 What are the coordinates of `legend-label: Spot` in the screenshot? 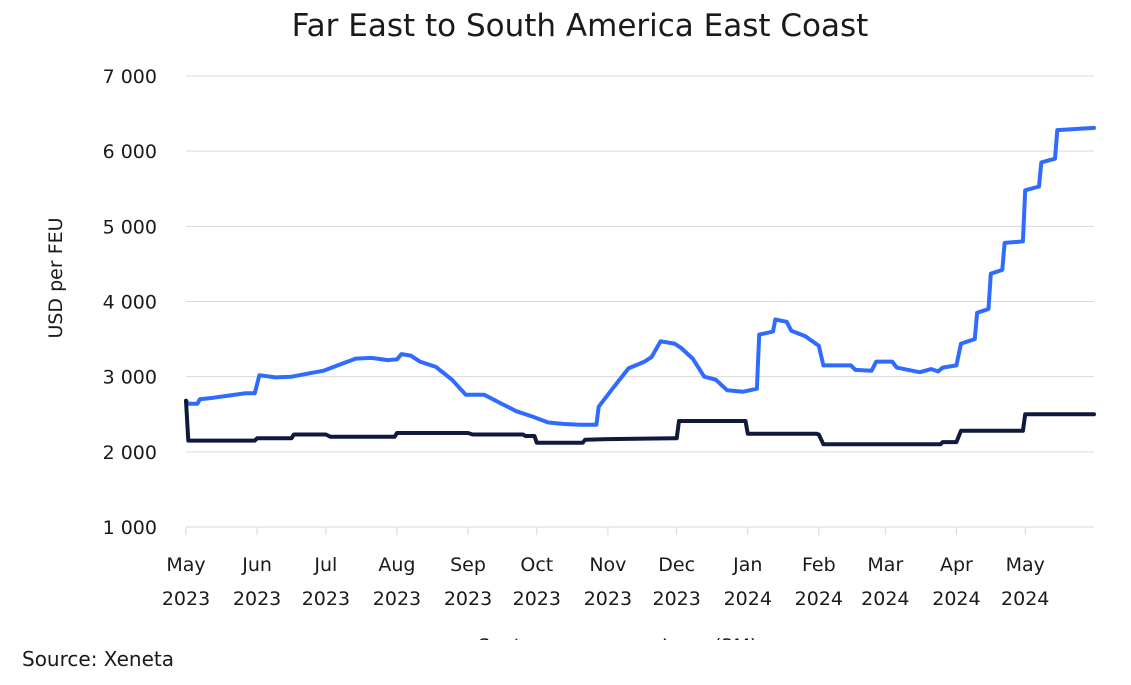 It's located at (499, 637).